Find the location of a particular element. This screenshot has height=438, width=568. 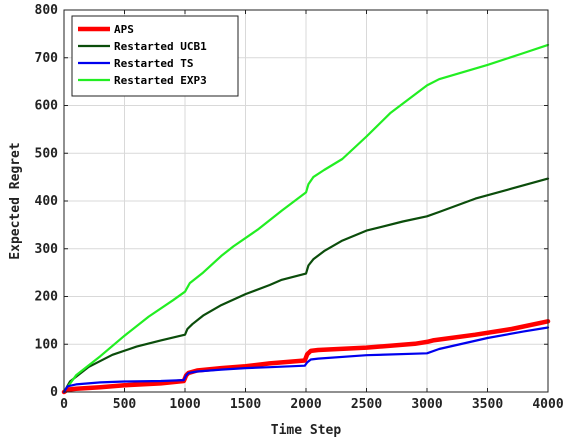

series-line-restarted-ts is located at coordinates (306, 360).